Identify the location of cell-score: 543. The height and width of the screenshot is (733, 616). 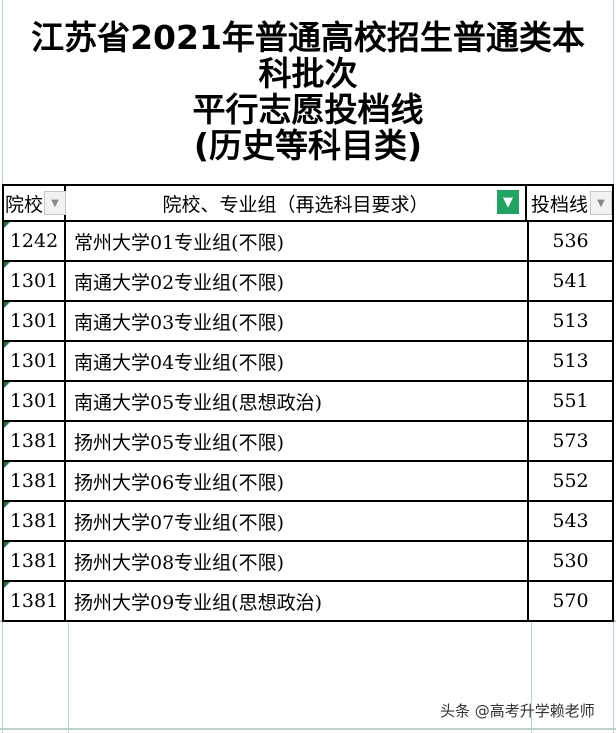
(571, 521).